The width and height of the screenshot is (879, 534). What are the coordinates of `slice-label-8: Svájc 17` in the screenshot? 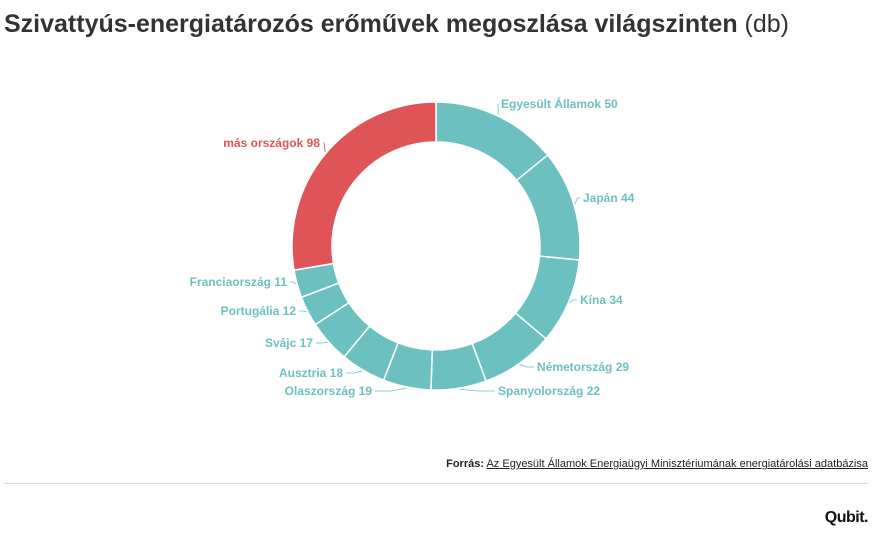 It's located at (289, 343).